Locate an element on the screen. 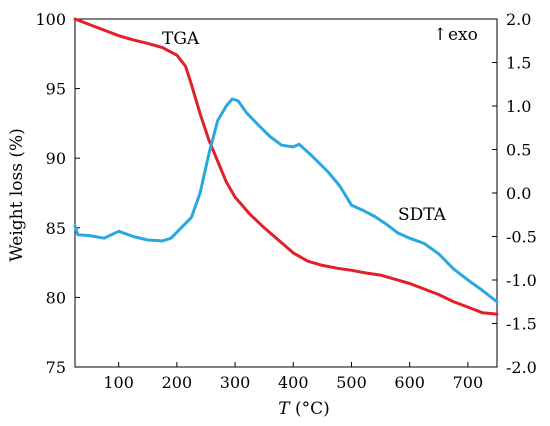 The width and height of the screenshot is (550, 426). y-left-tick-label: 75 is located at coordinates (56, 367).